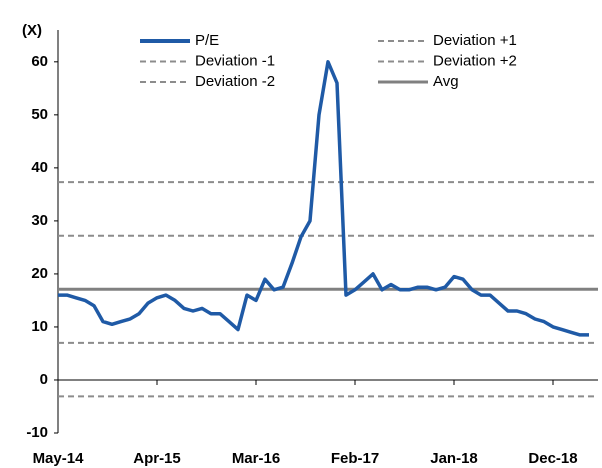 This screenshot has width=602, height=468. What do you see at coordinates (475, 40) in the screenshot?
I see `legend-label: Deviation +1` at bounding box center [475, 40].